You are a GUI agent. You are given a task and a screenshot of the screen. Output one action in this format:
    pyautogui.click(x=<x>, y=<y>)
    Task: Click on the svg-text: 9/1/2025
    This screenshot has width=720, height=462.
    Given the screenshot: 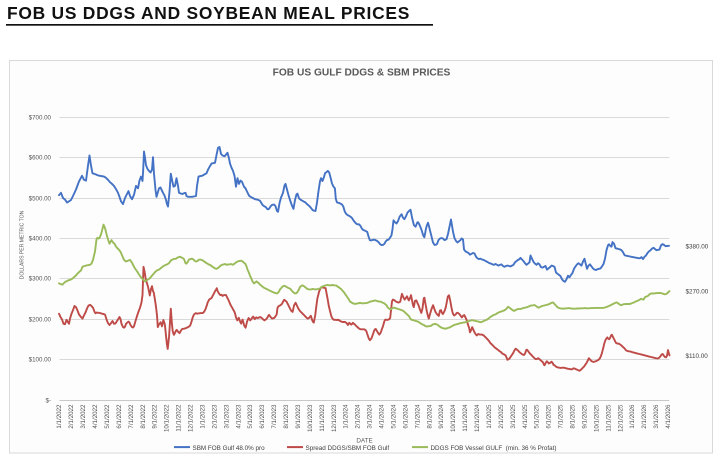 What is the action you would take?
    pyautogui.click(x=584, y=416)
    